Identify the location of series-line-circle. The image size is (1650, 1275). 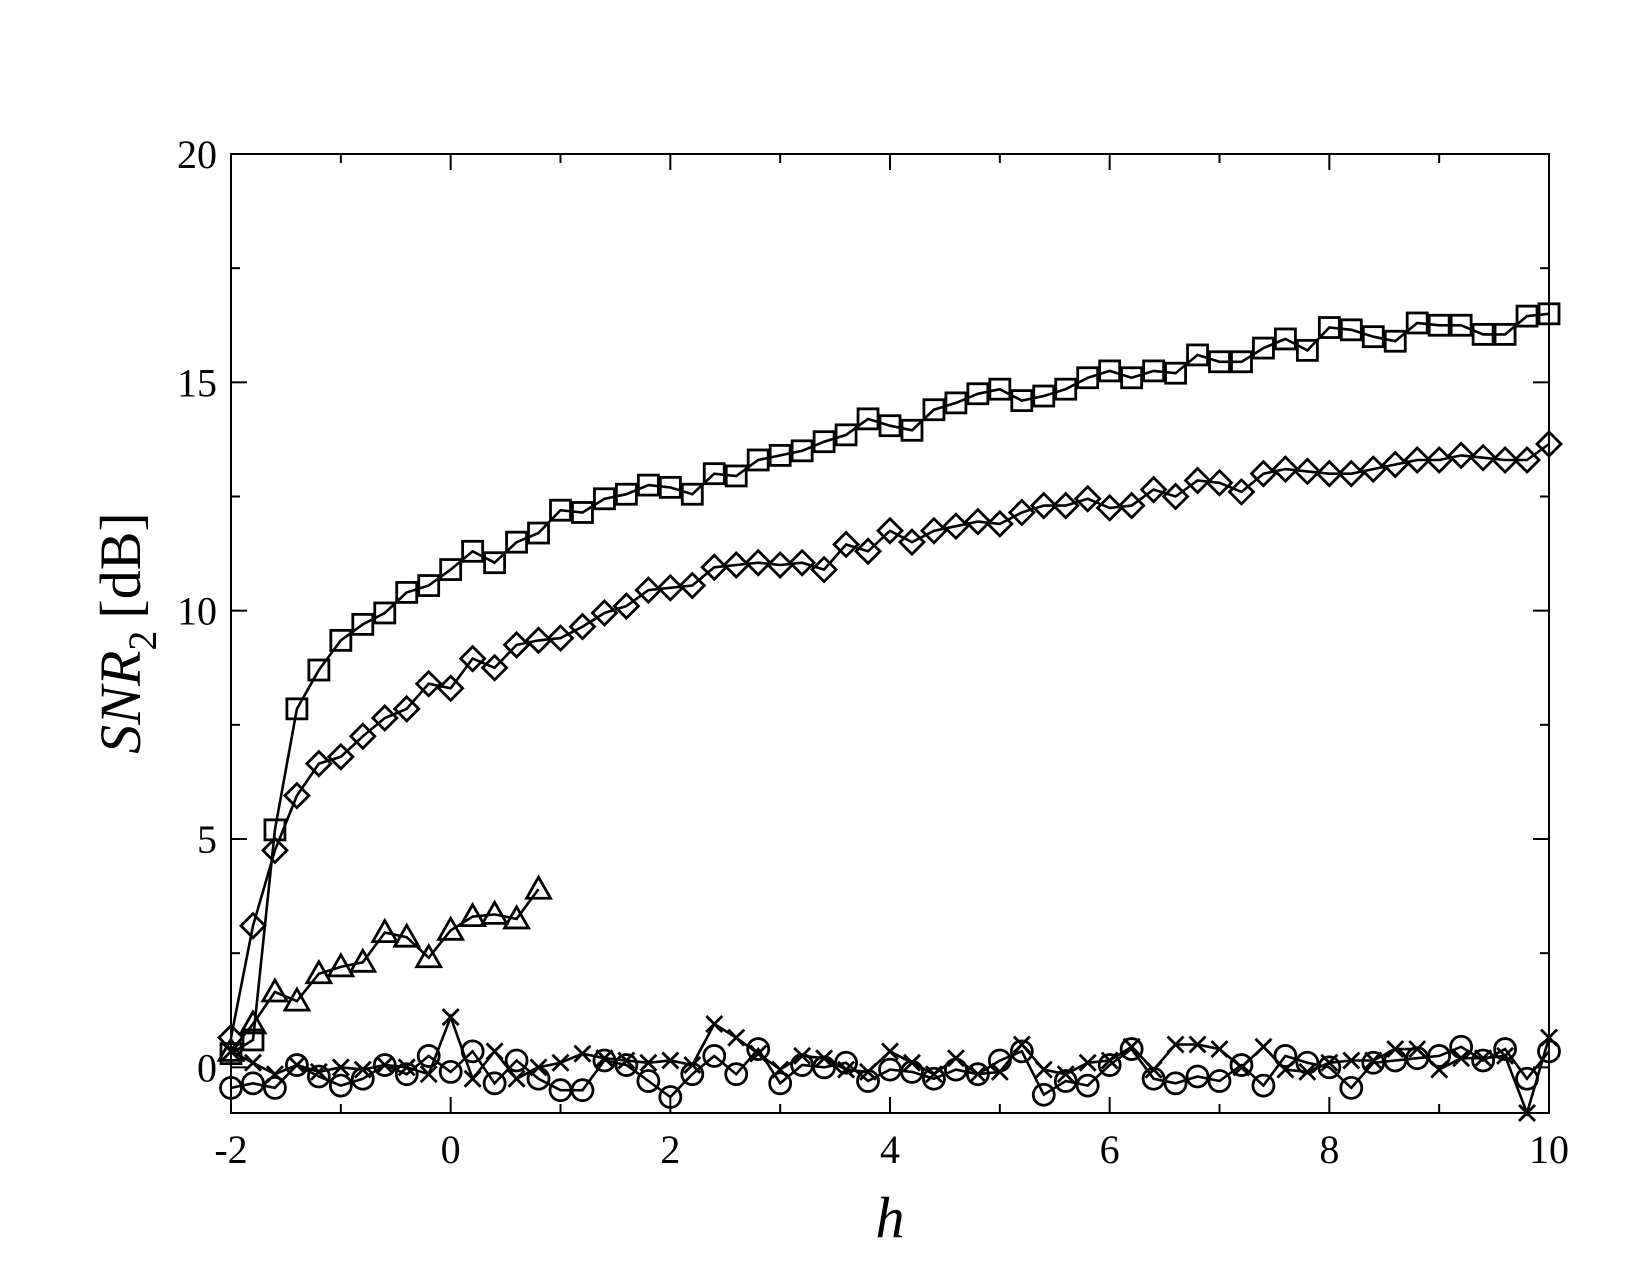
(890, 1072).